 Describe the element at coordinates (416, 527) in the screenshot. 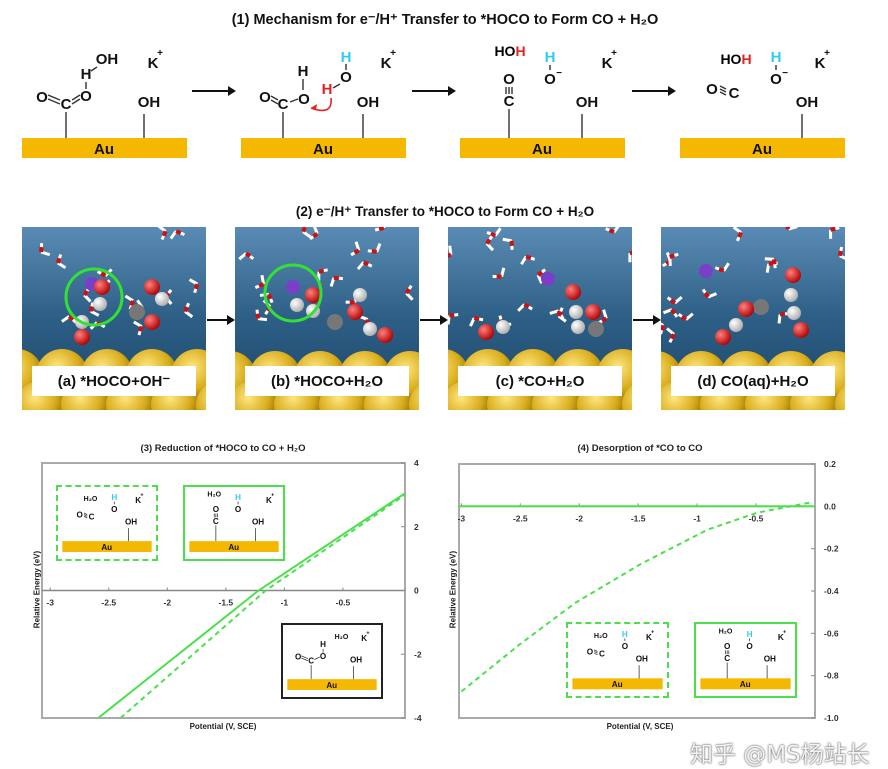

I see `y-tick-label: 2` at that location.